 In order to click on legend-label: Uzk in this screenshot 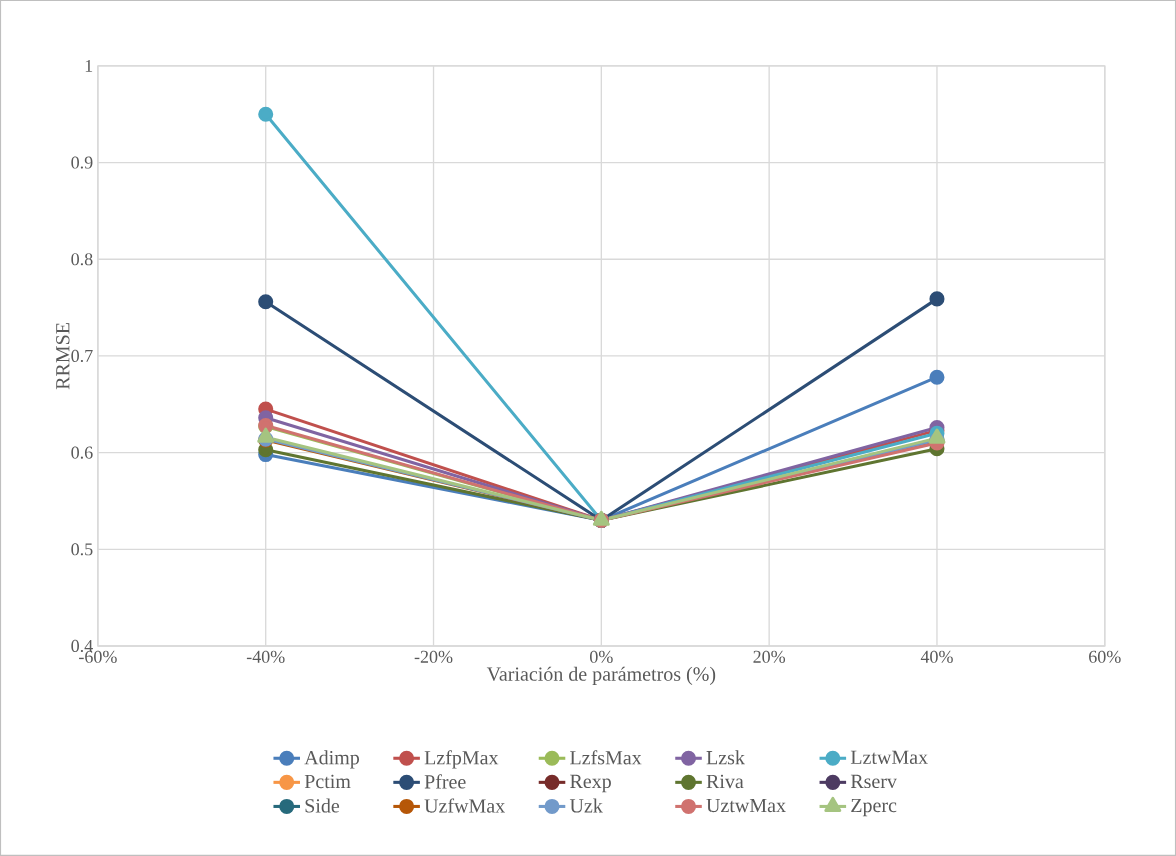, I will do `click(586, 805)`.